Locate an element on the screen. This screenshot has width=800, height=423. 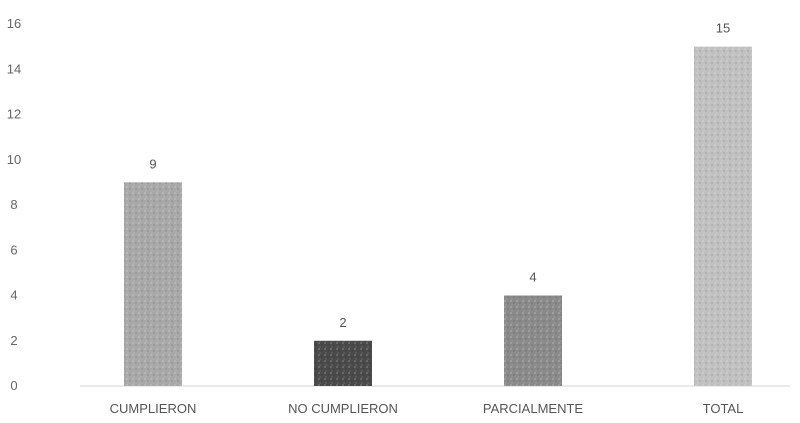
data-label: 4 is located at coordinates (532, 277).